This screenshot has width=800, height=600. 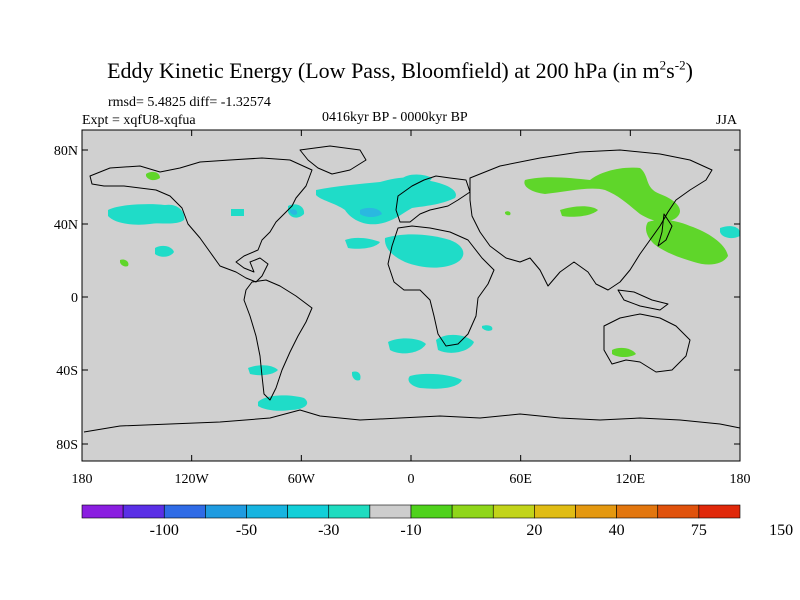 What do you see at coordinates (153, 176) in the screenshot?
I see `anomaly-patch-alaska` at bounding box center [153, 176].